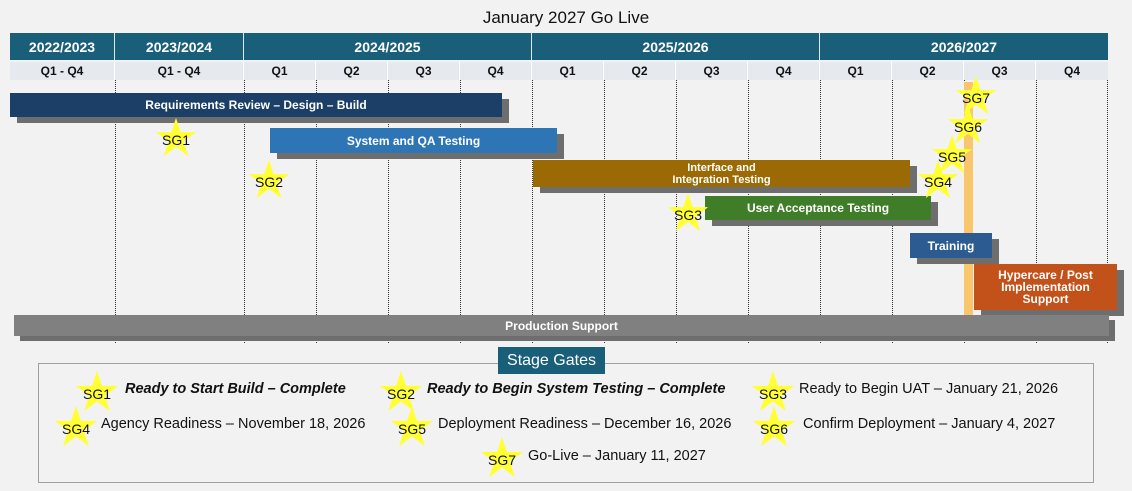 Image resolution: width=1132 pixels, height=491 pixels. I want to click on task-label: User Acceptance Testing, so click(818, 208).